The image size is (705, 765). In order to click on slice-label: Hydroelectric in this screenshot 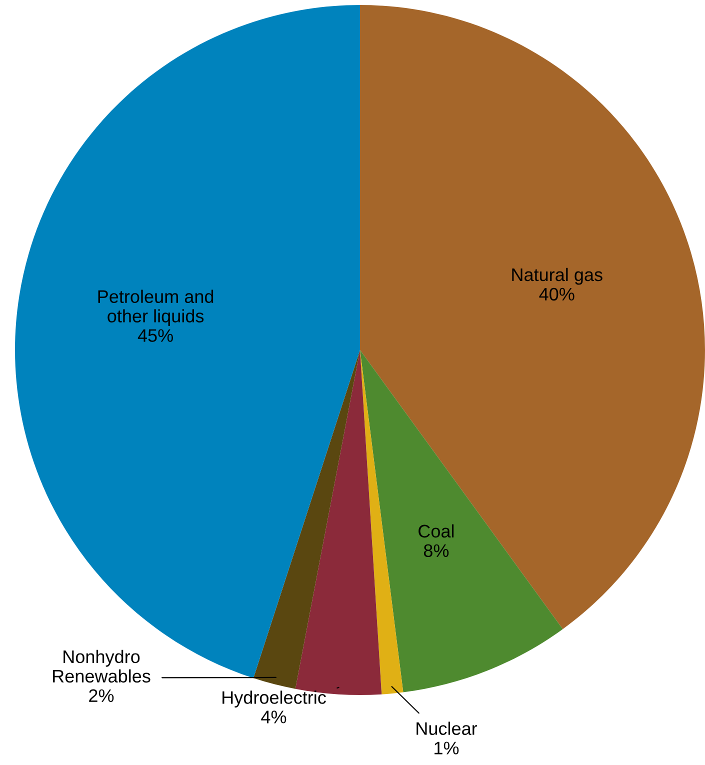, I will do `click(274, 699)`.